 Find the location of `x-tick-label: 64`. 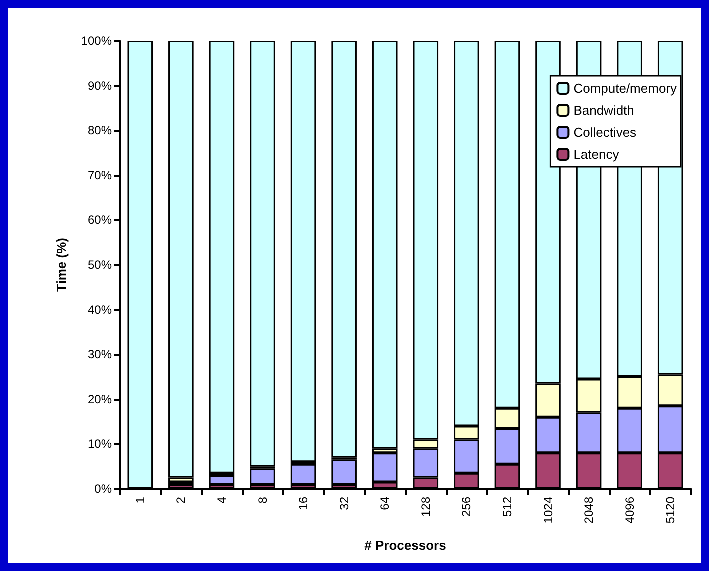

x-tick-label: 64 is located at coordinates (385, 503).